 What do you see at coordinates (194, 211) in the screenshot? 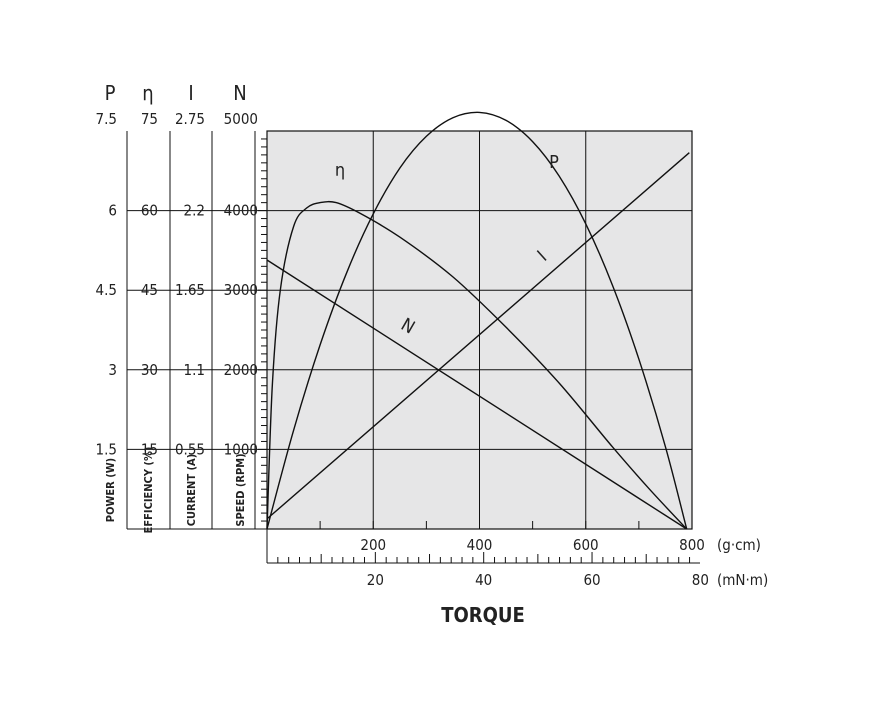
I see `axis-tick-label: 2.2` at bounding box center [194, 211].